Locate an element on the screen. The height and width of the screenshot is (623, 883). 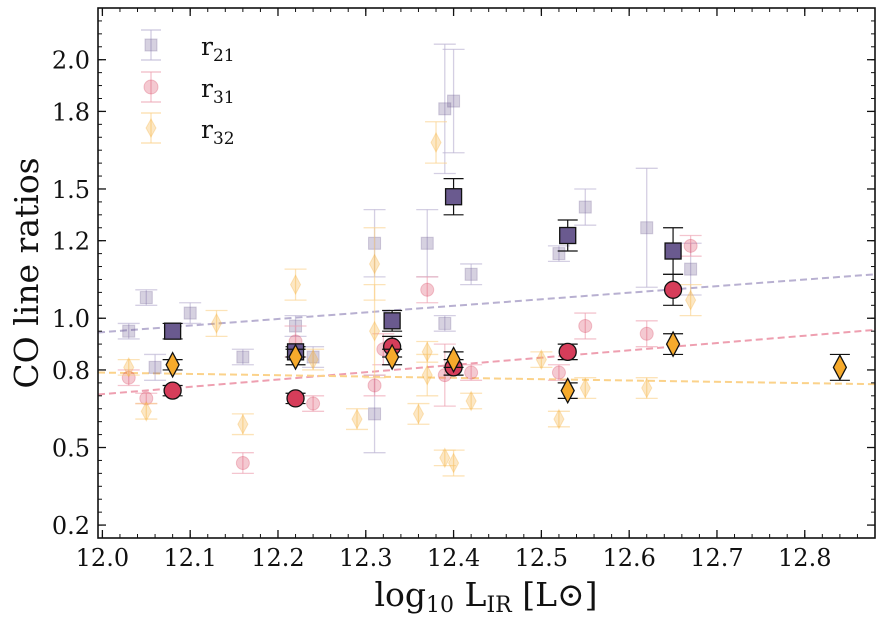
x-tick-label: 12.8 is located at coordinates (804, 558).